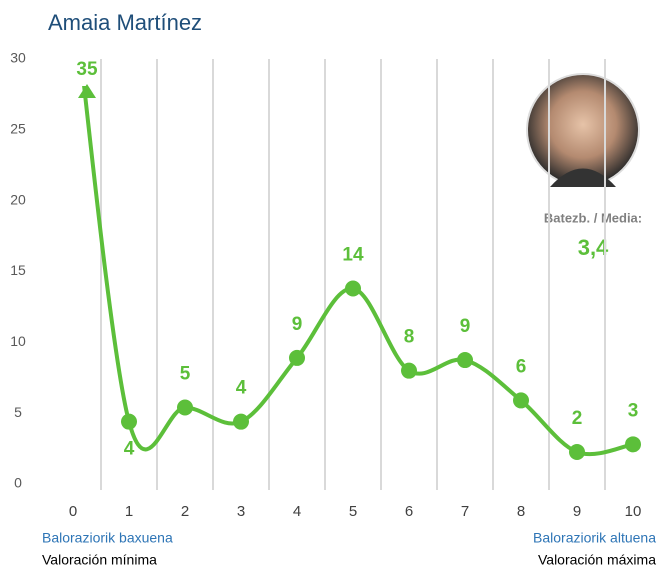  I want to click on value-label: 35, so click(87, 69).